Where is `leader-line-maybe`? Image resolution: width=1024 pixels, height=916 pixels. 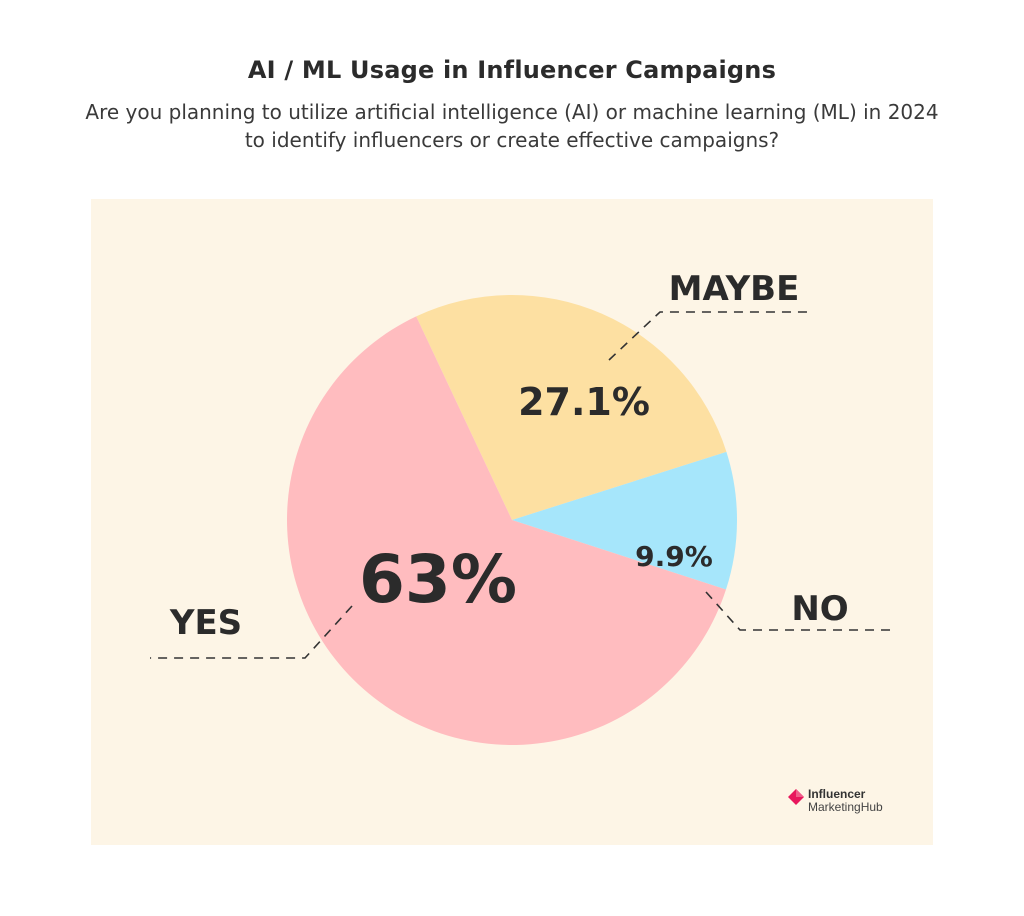
leader-line-maybe is located at coordinates (710, 336).